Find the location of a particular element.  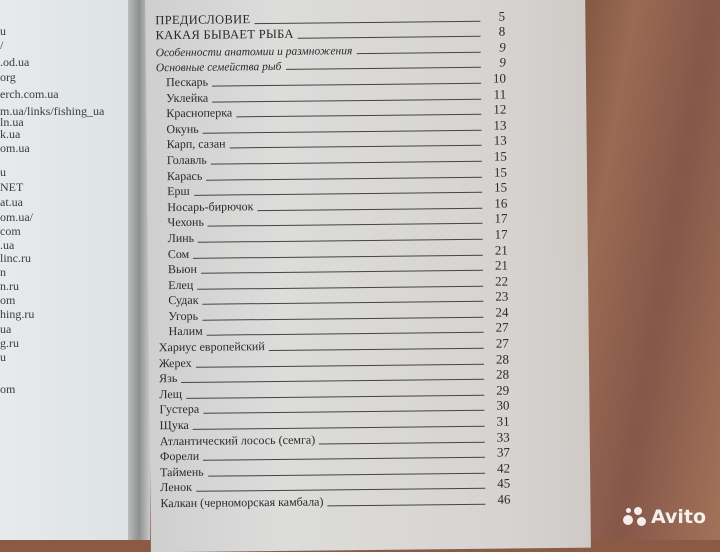

left-page-line: .ua is located at coordinates (7, 245).